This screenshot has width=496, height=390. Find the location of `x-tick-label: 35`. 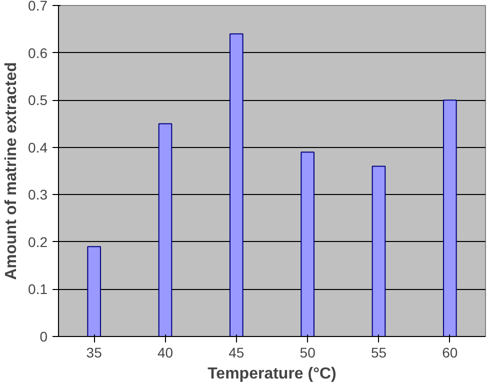

x-tick-label: 35 is located at coordinates (94, 352).